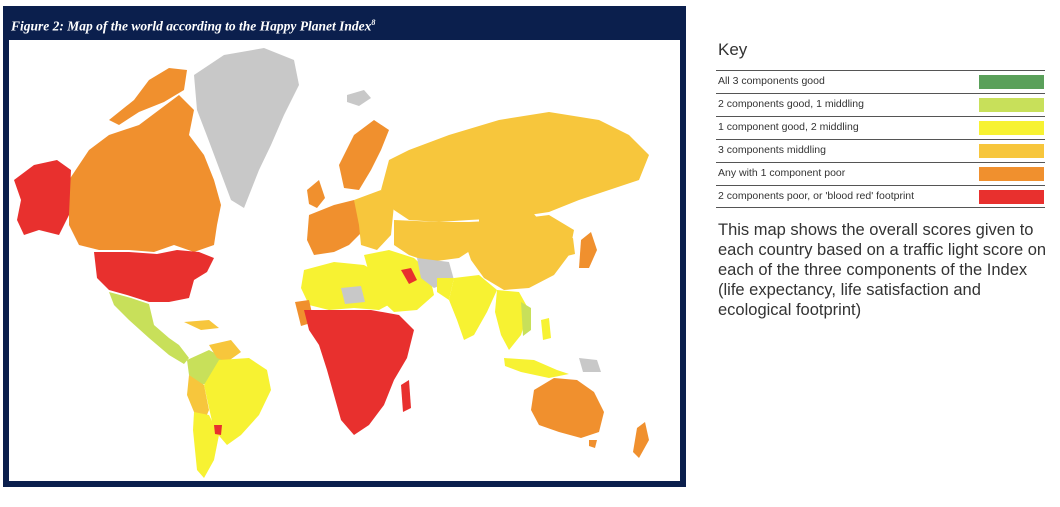 This screenshot has width=1060, height=507. Describe the element at coordinates (218, 430) in the screenshot. I see `region-paraguay` at that location.